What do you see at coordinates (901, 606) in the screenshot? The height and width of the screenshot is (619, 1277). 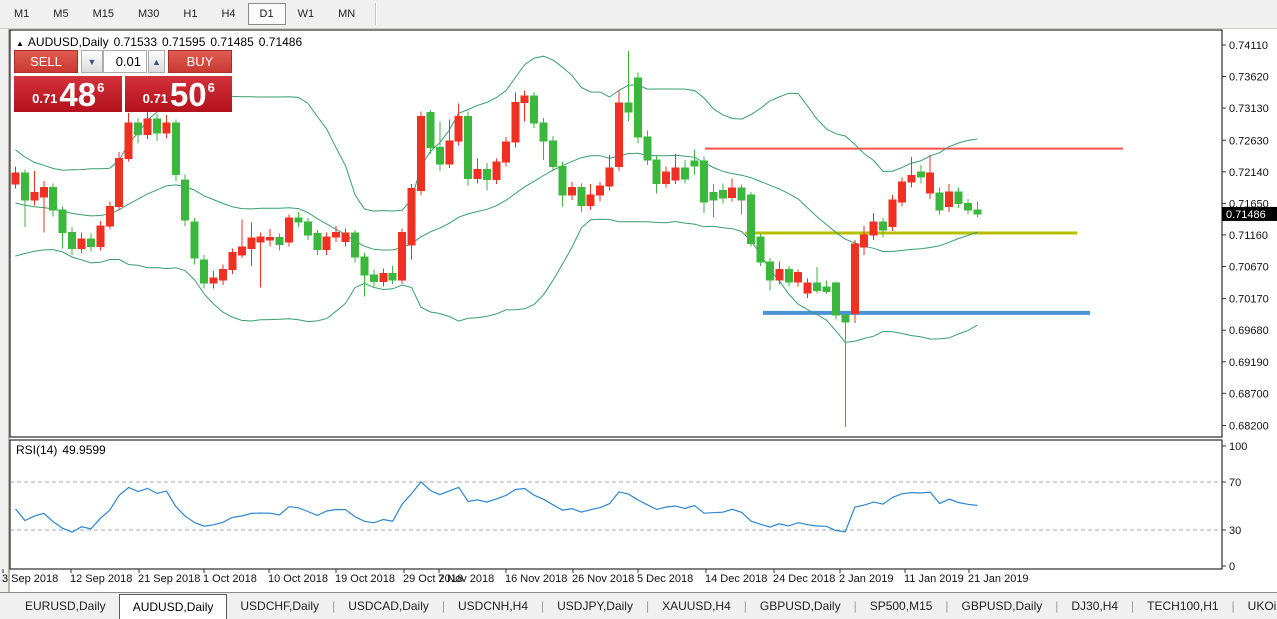 I see `chart-tab-sp500-m15: SP500,M15` at bounding box center [901, 606].